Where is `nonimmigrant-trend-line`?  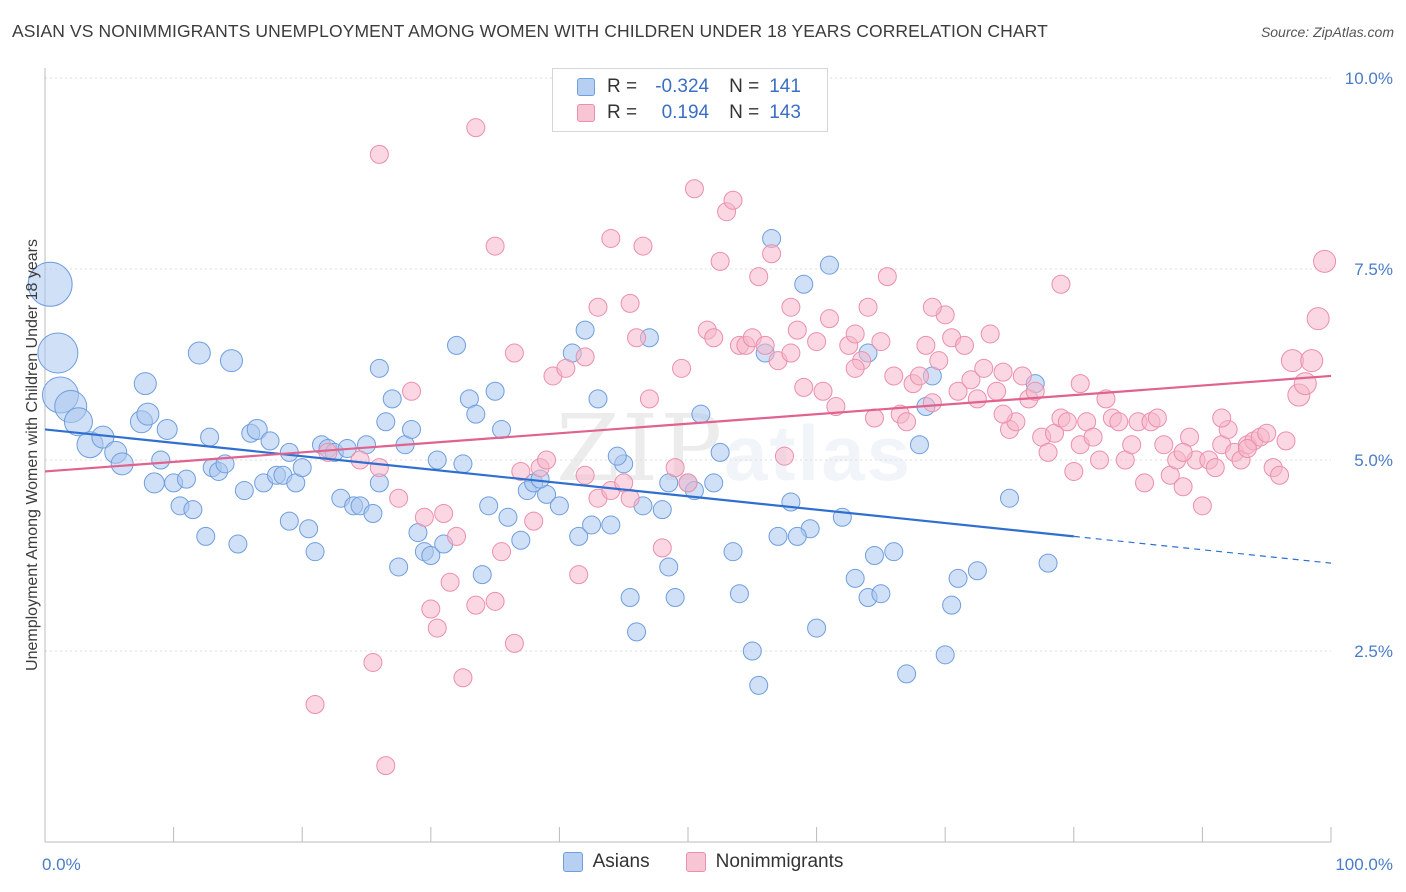
nonimmigrant-trend-line is located at coordinates (688, 423).